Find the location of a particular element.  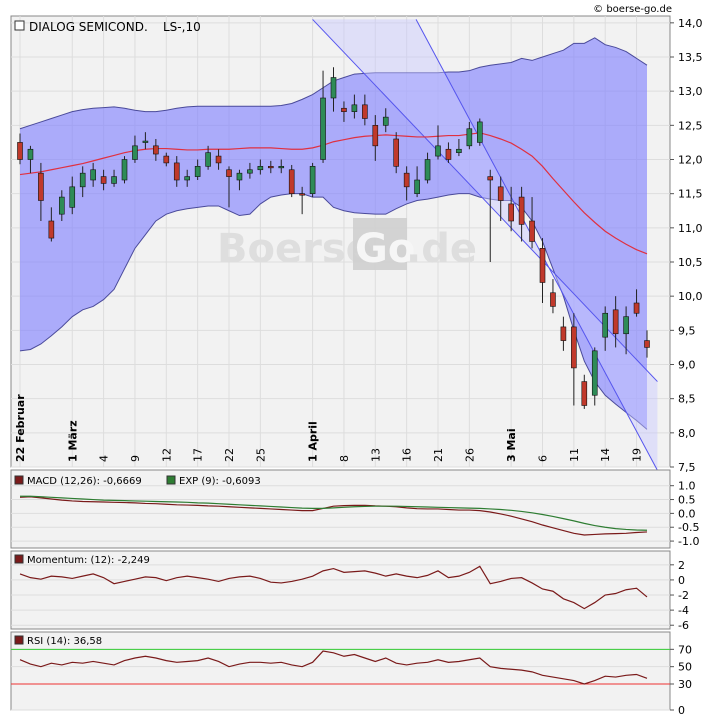

x-tick-label: 21 is located at coordinates (438, 455).